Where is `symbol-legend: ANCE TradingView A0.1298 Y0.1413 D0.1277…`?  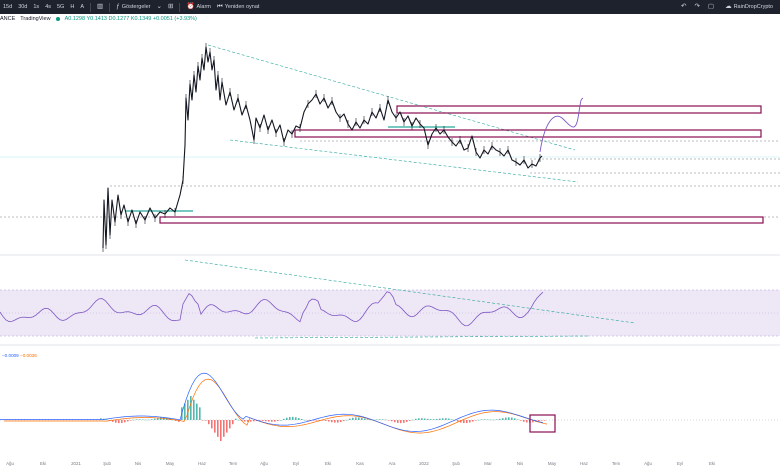
symbol-legend: ANCE TradingView A0.1298 Y0.1413 D0.1277… is located at coordinates (98, 19).